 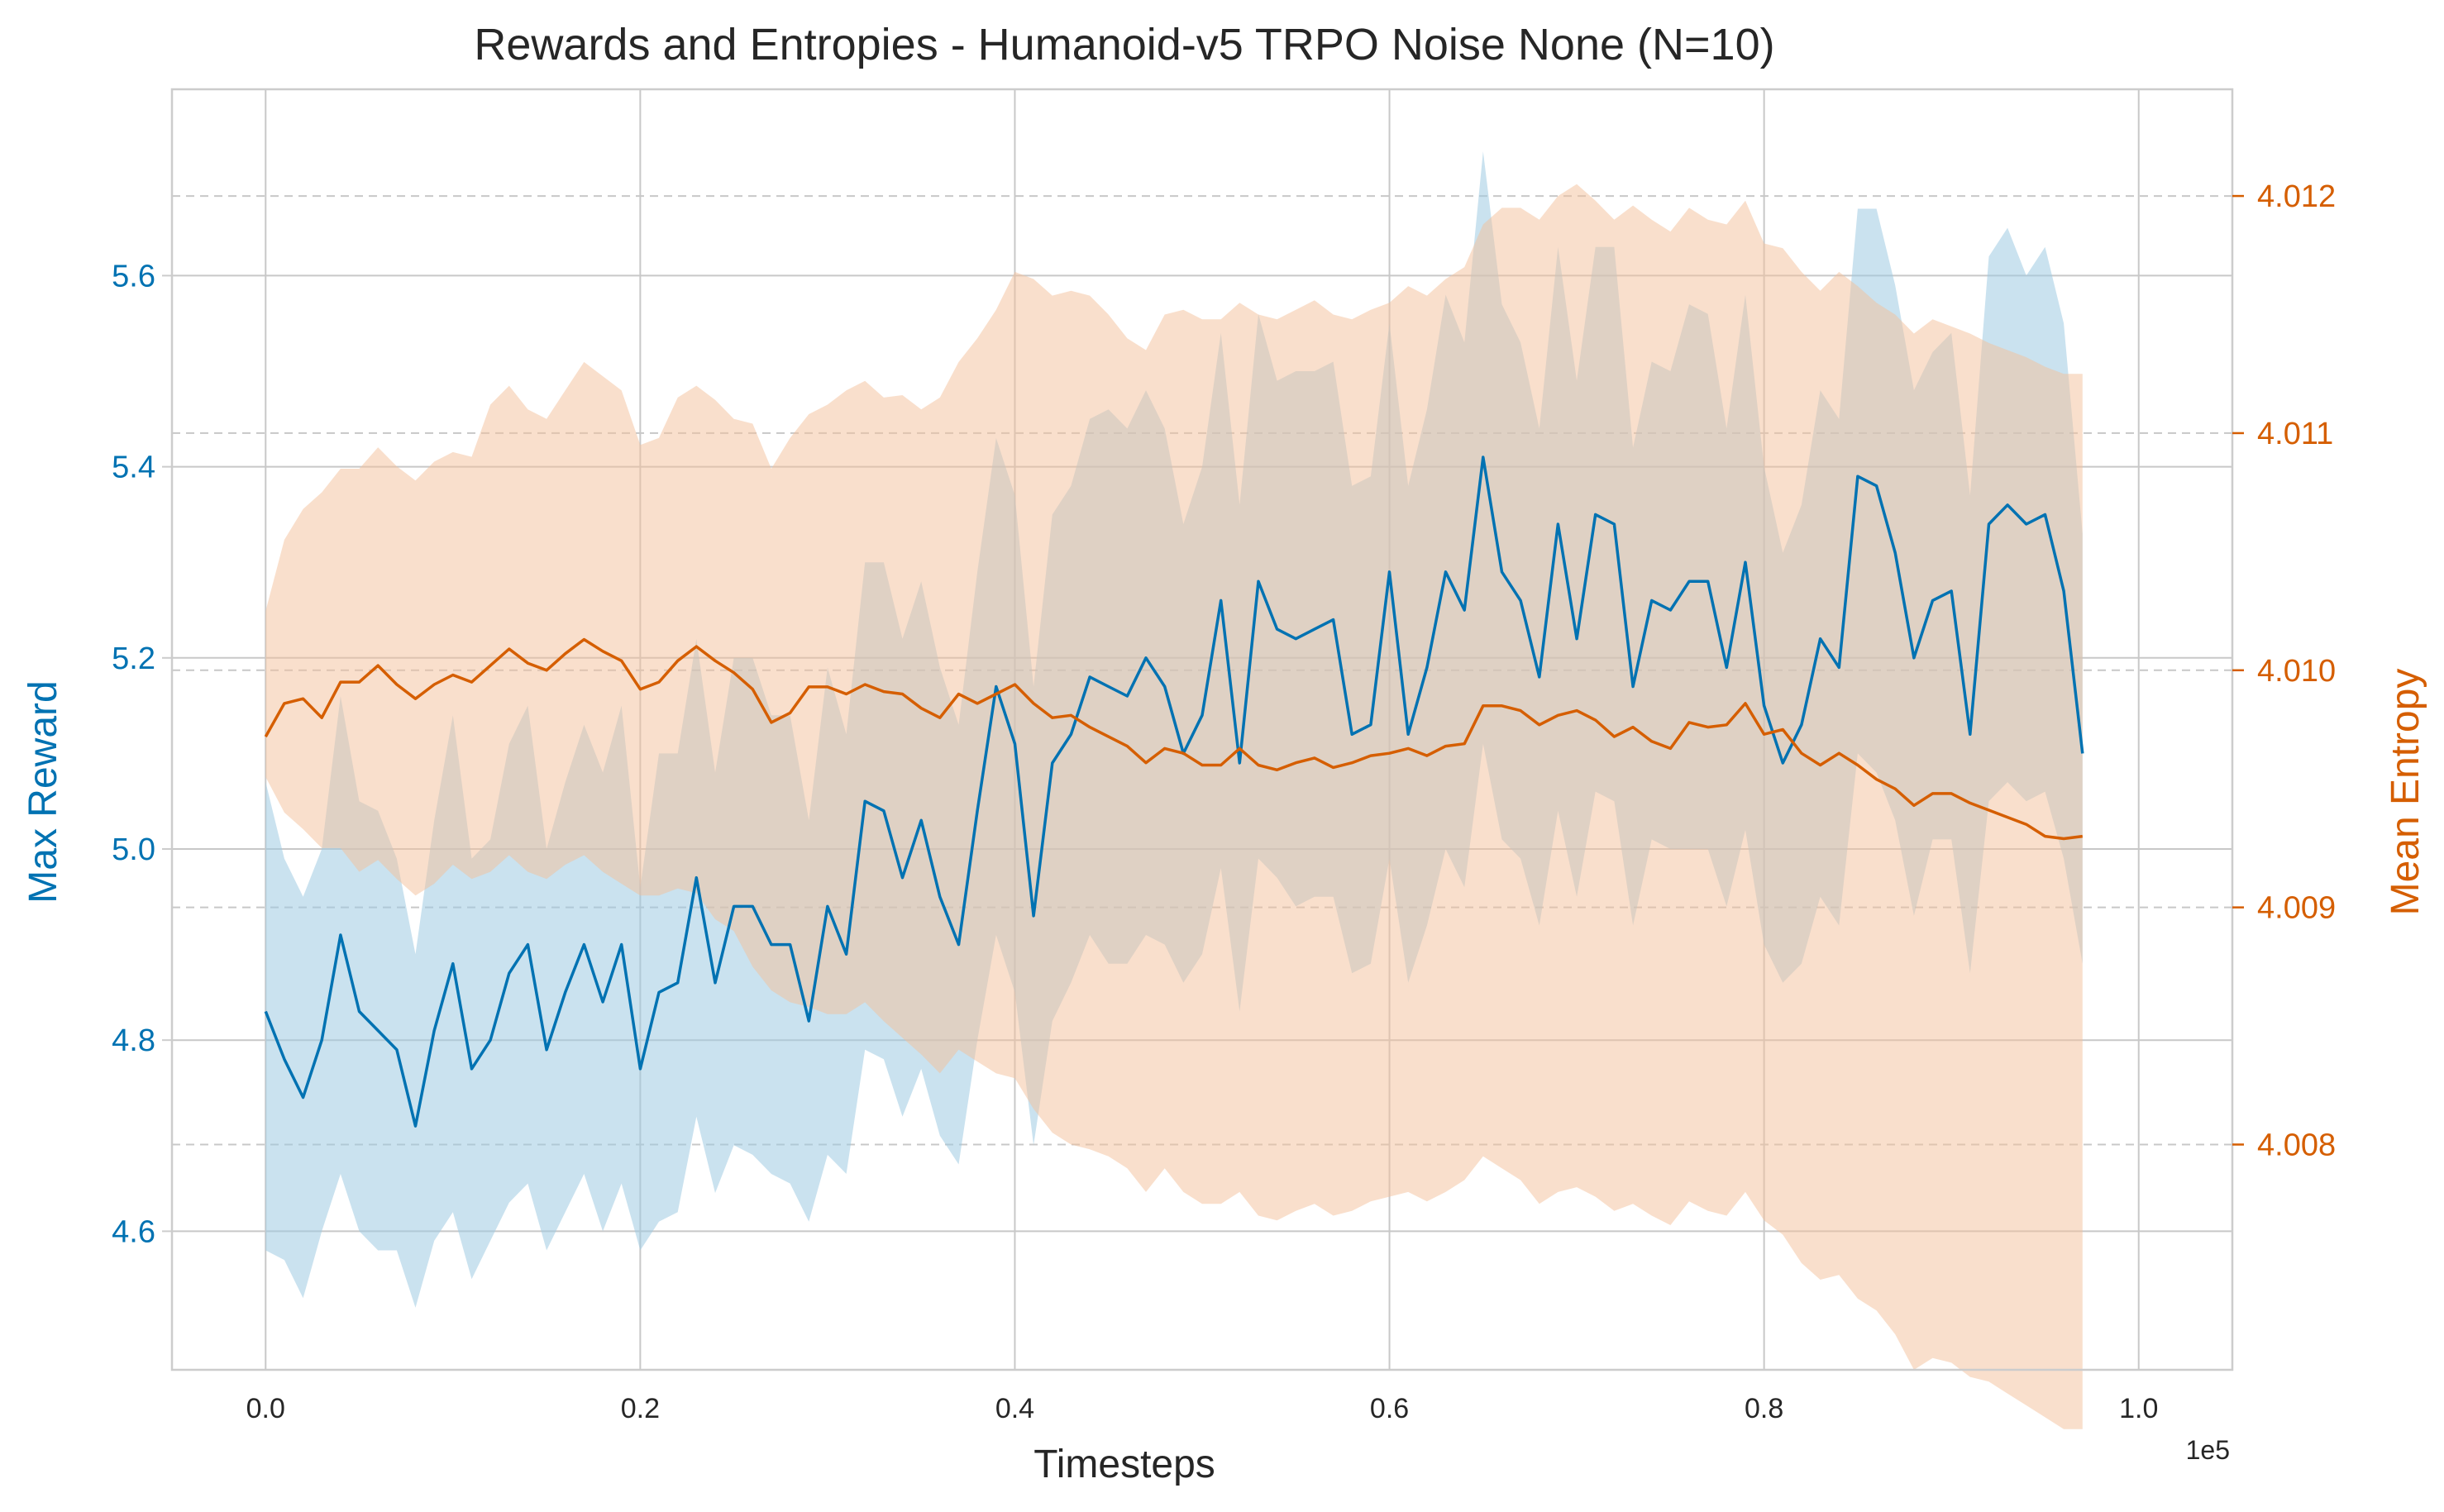 What do you see at coordinates (133, 276) in the screenshot?
I see `left-tick-label: 5.6` at bounding box center [133, 276].